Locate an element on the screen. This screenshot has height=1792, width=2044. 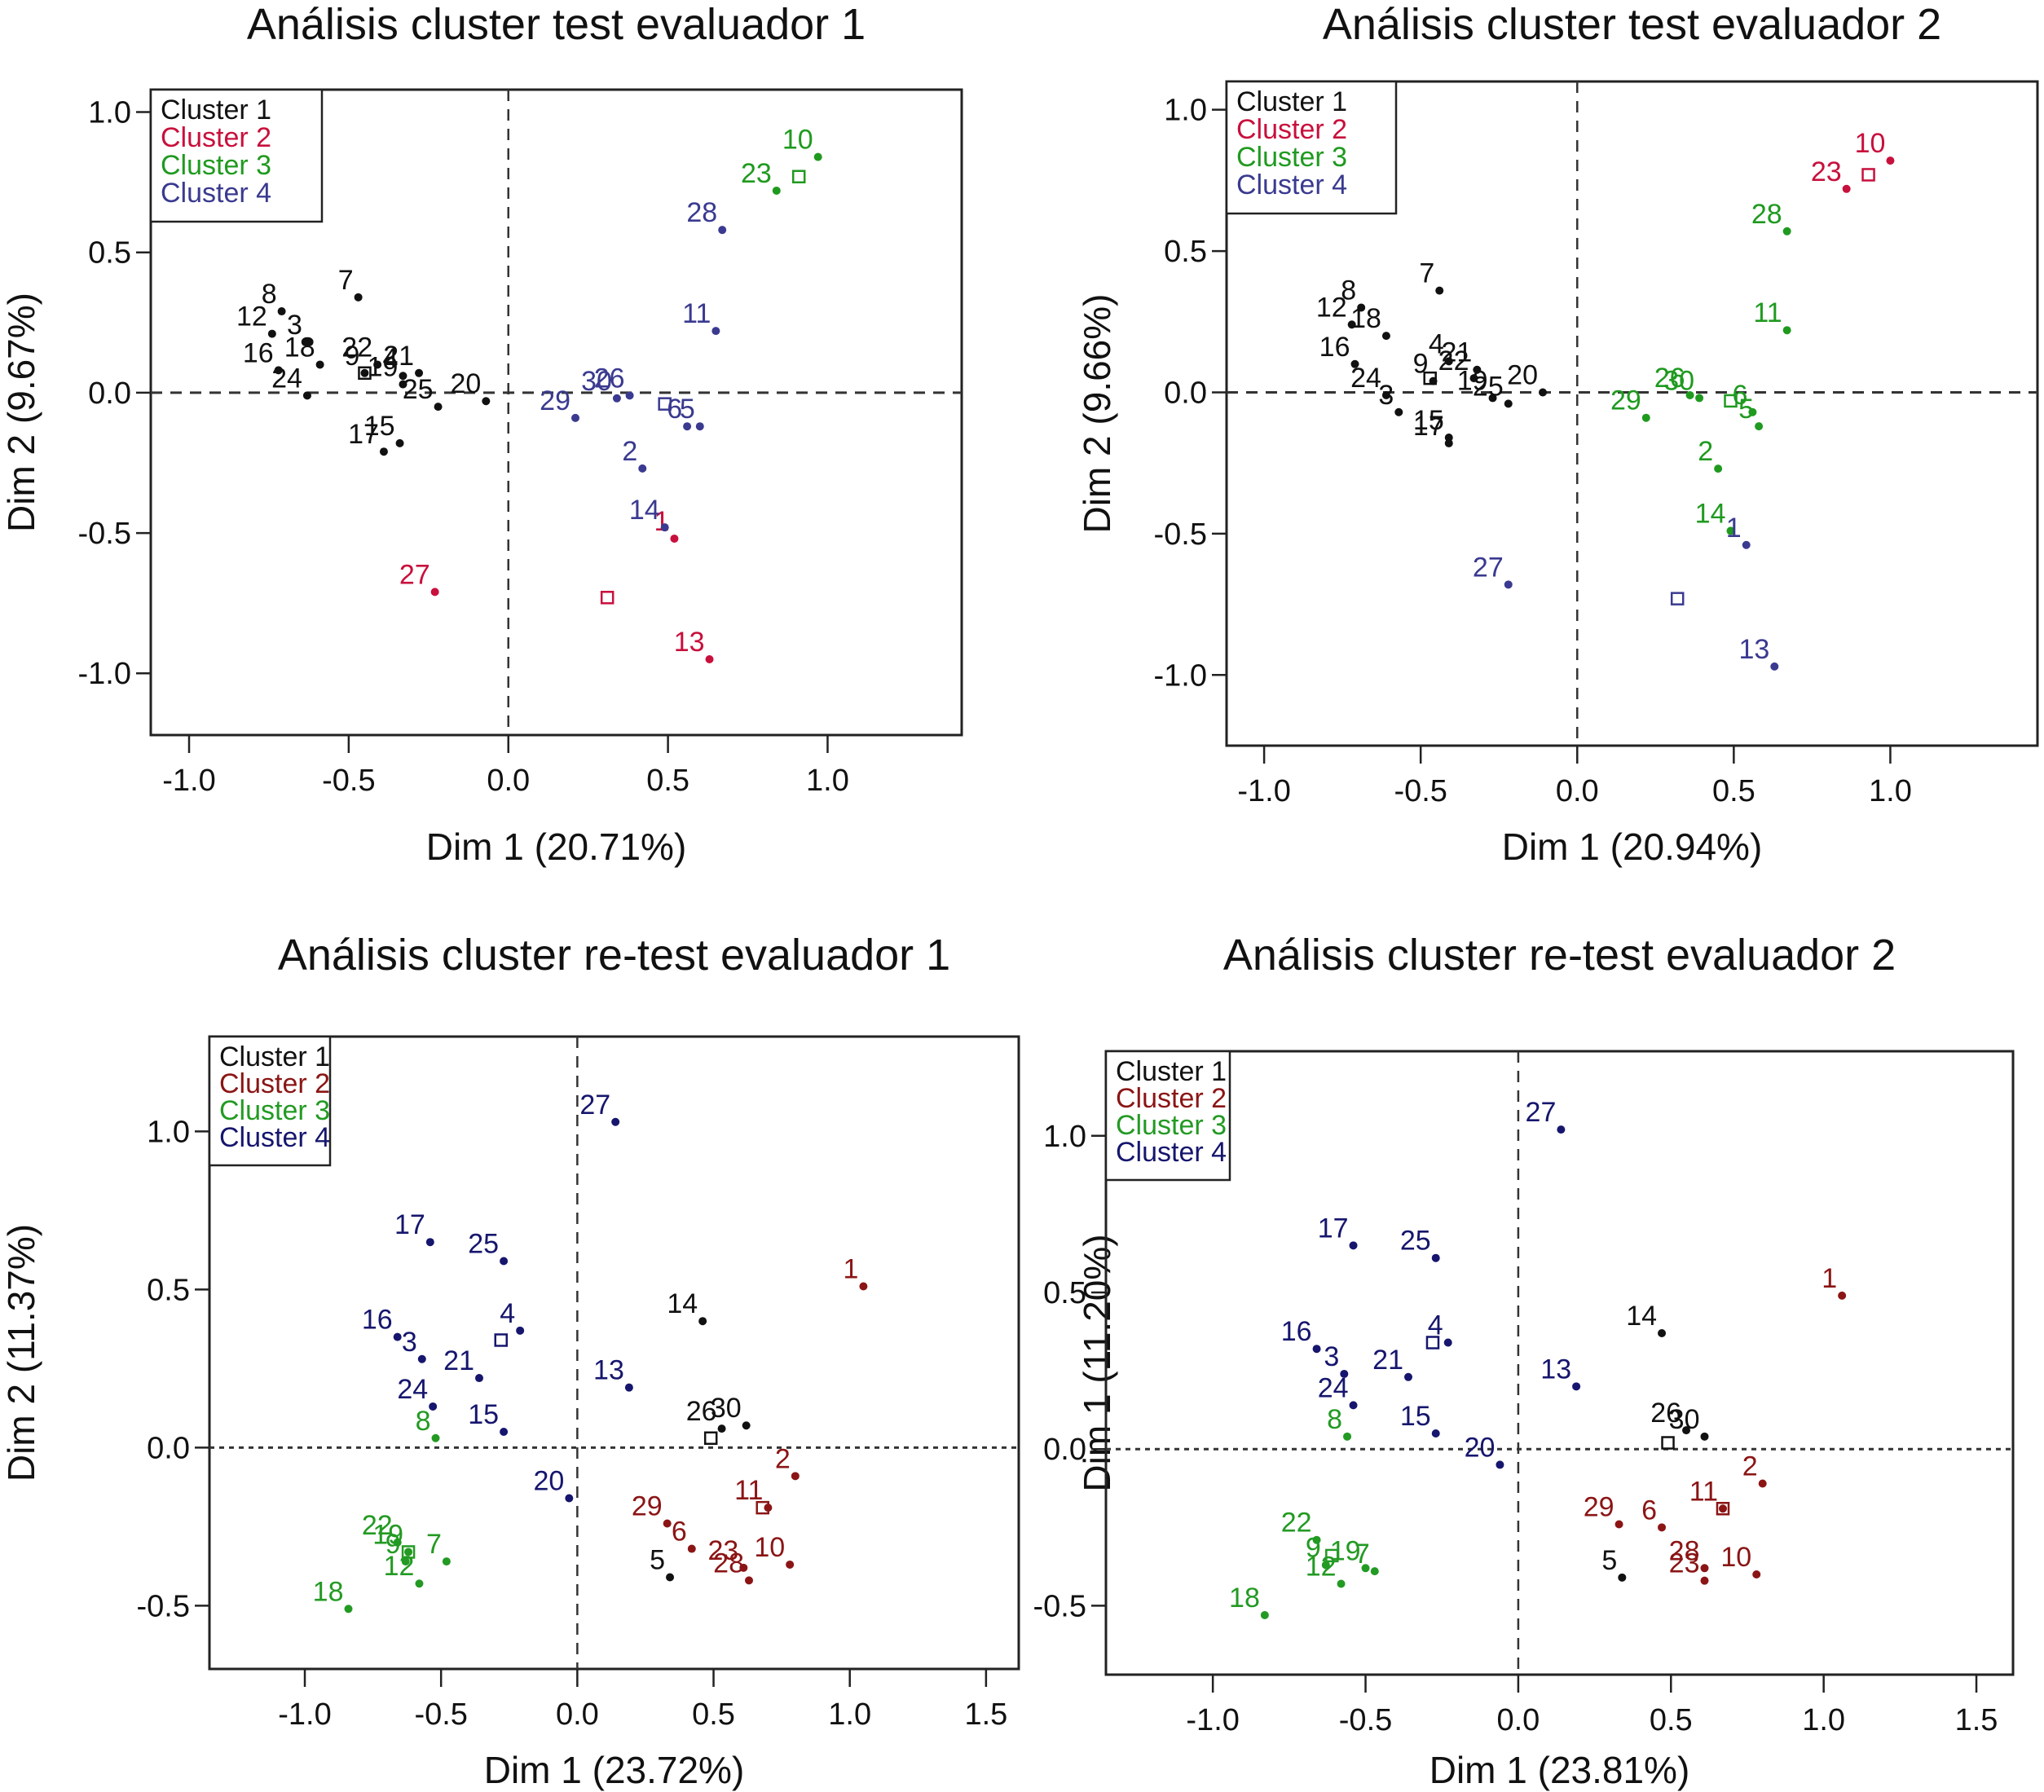
point-label-26: 26 is located at coordinates (1665, 1413).